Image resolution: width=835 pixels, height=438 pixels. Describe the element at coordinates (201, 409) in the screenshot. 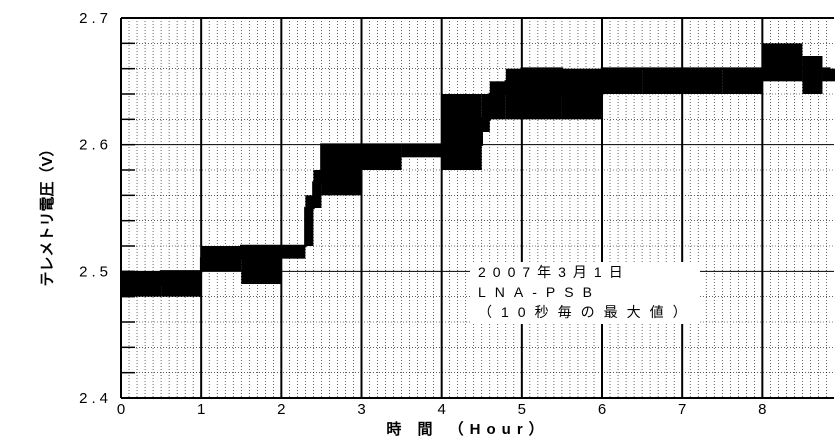

I see `x-tick-label: 1` at that location.